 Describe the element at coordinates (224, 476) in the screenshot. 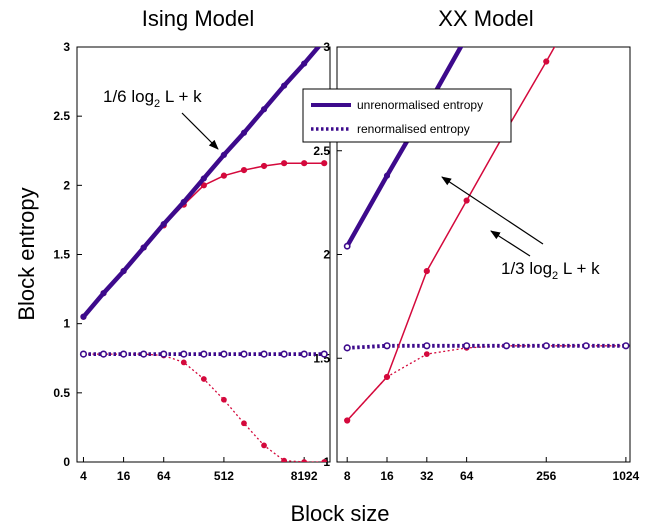

I see `x-tick-label-ising-3: 512` at that location.